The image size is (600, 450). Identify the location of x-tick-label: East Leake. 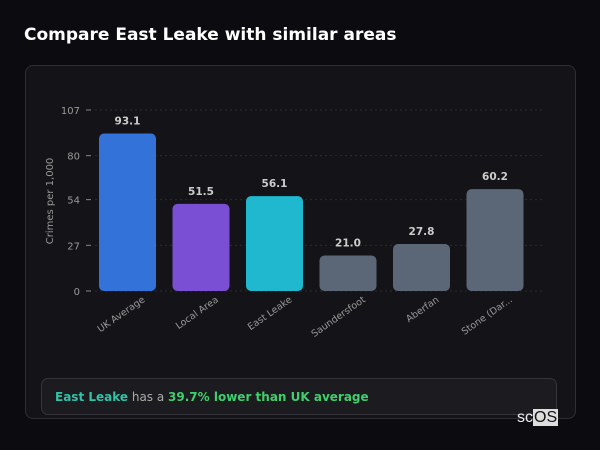
(270, 313).